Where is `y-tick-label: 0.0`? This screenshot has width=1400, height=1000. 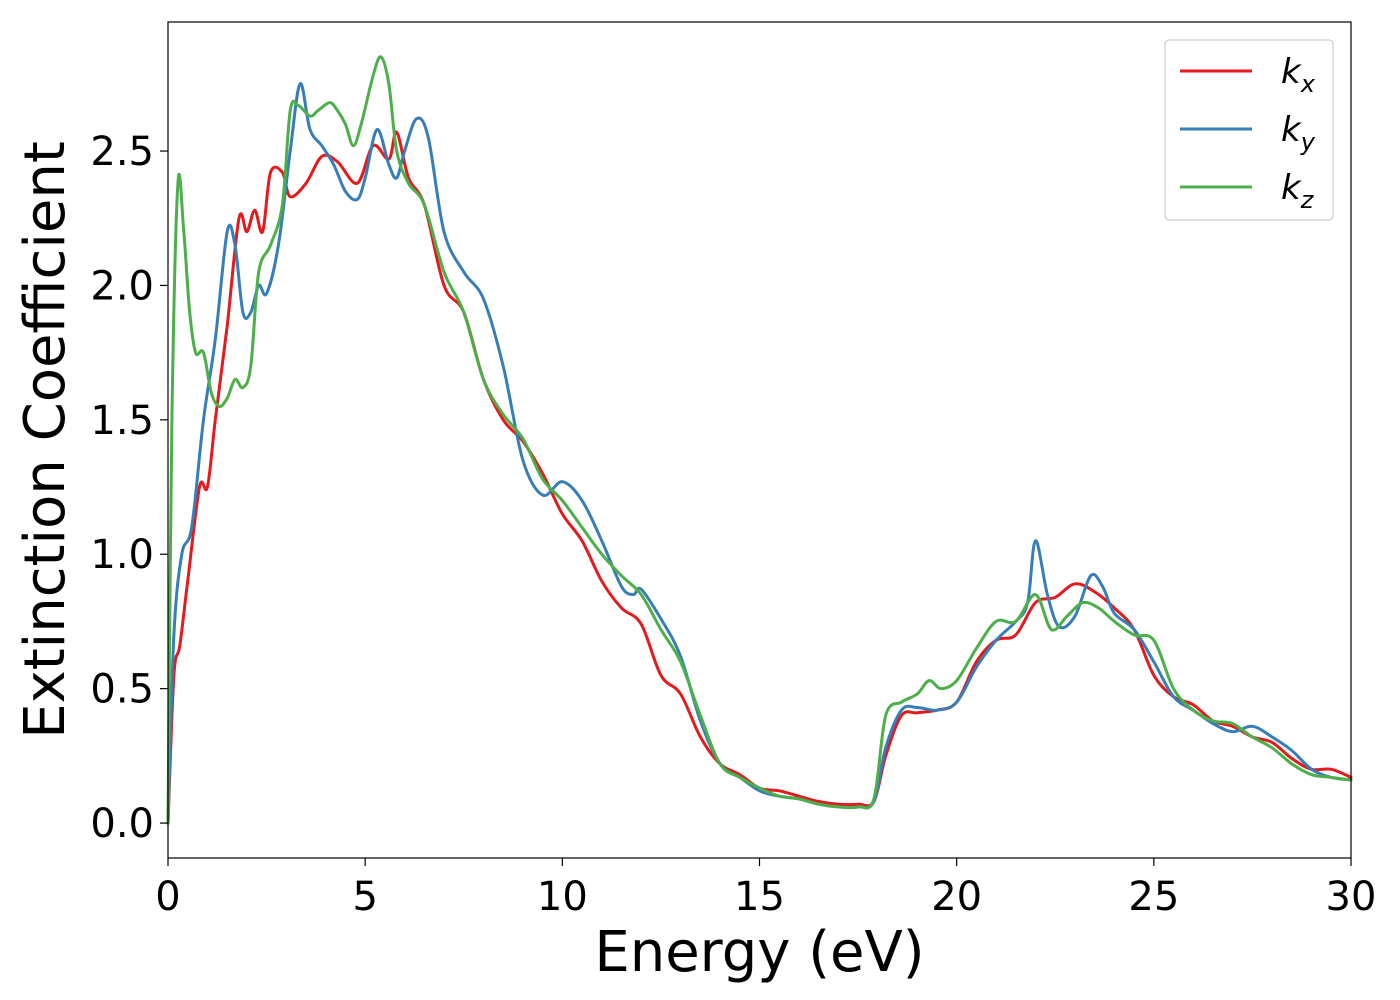 y-tick-label: 0.0 is located at coordinates (122, 824).